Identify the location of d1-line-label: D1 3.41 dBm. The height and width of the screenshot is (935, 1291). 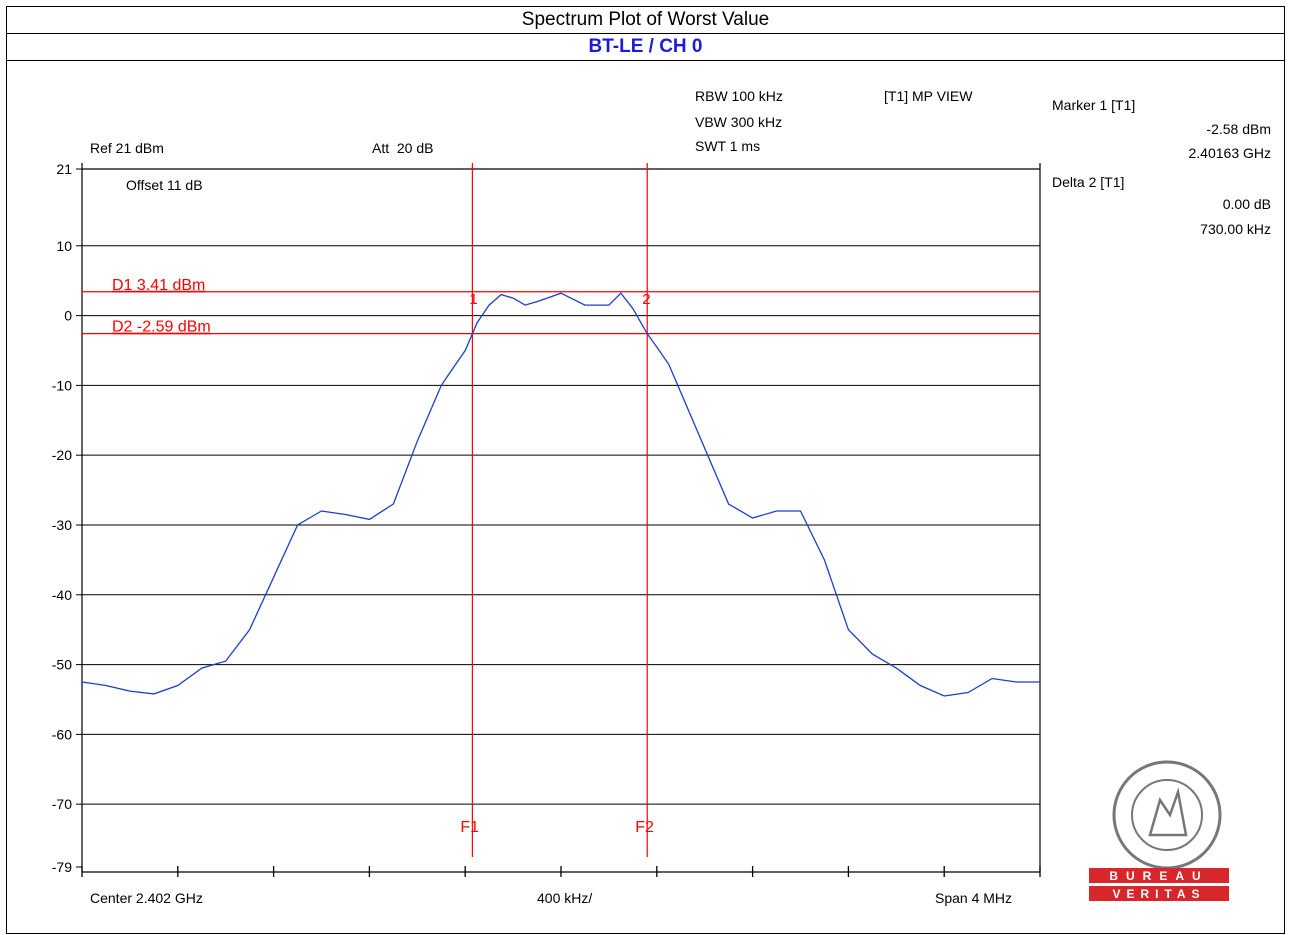
(158, 285).